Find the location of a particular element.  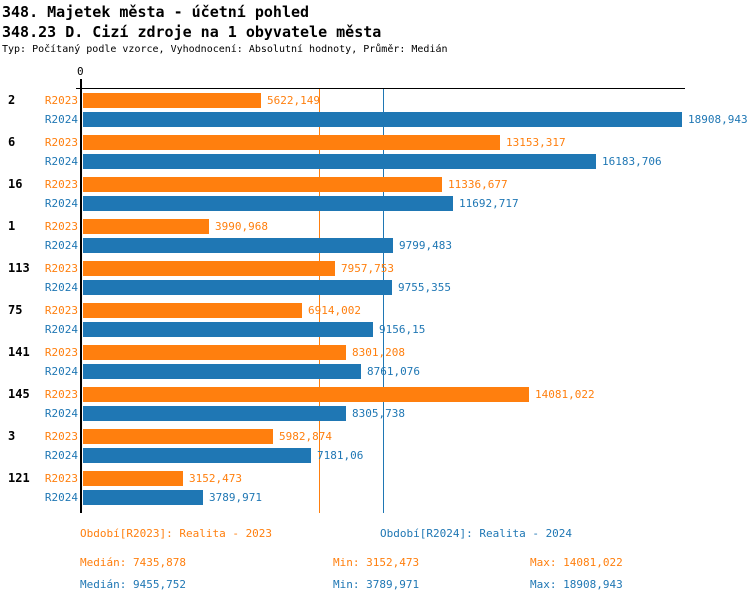

page-title: 348. Majetek města - účetní pohled is located at coordinates (156, 12).